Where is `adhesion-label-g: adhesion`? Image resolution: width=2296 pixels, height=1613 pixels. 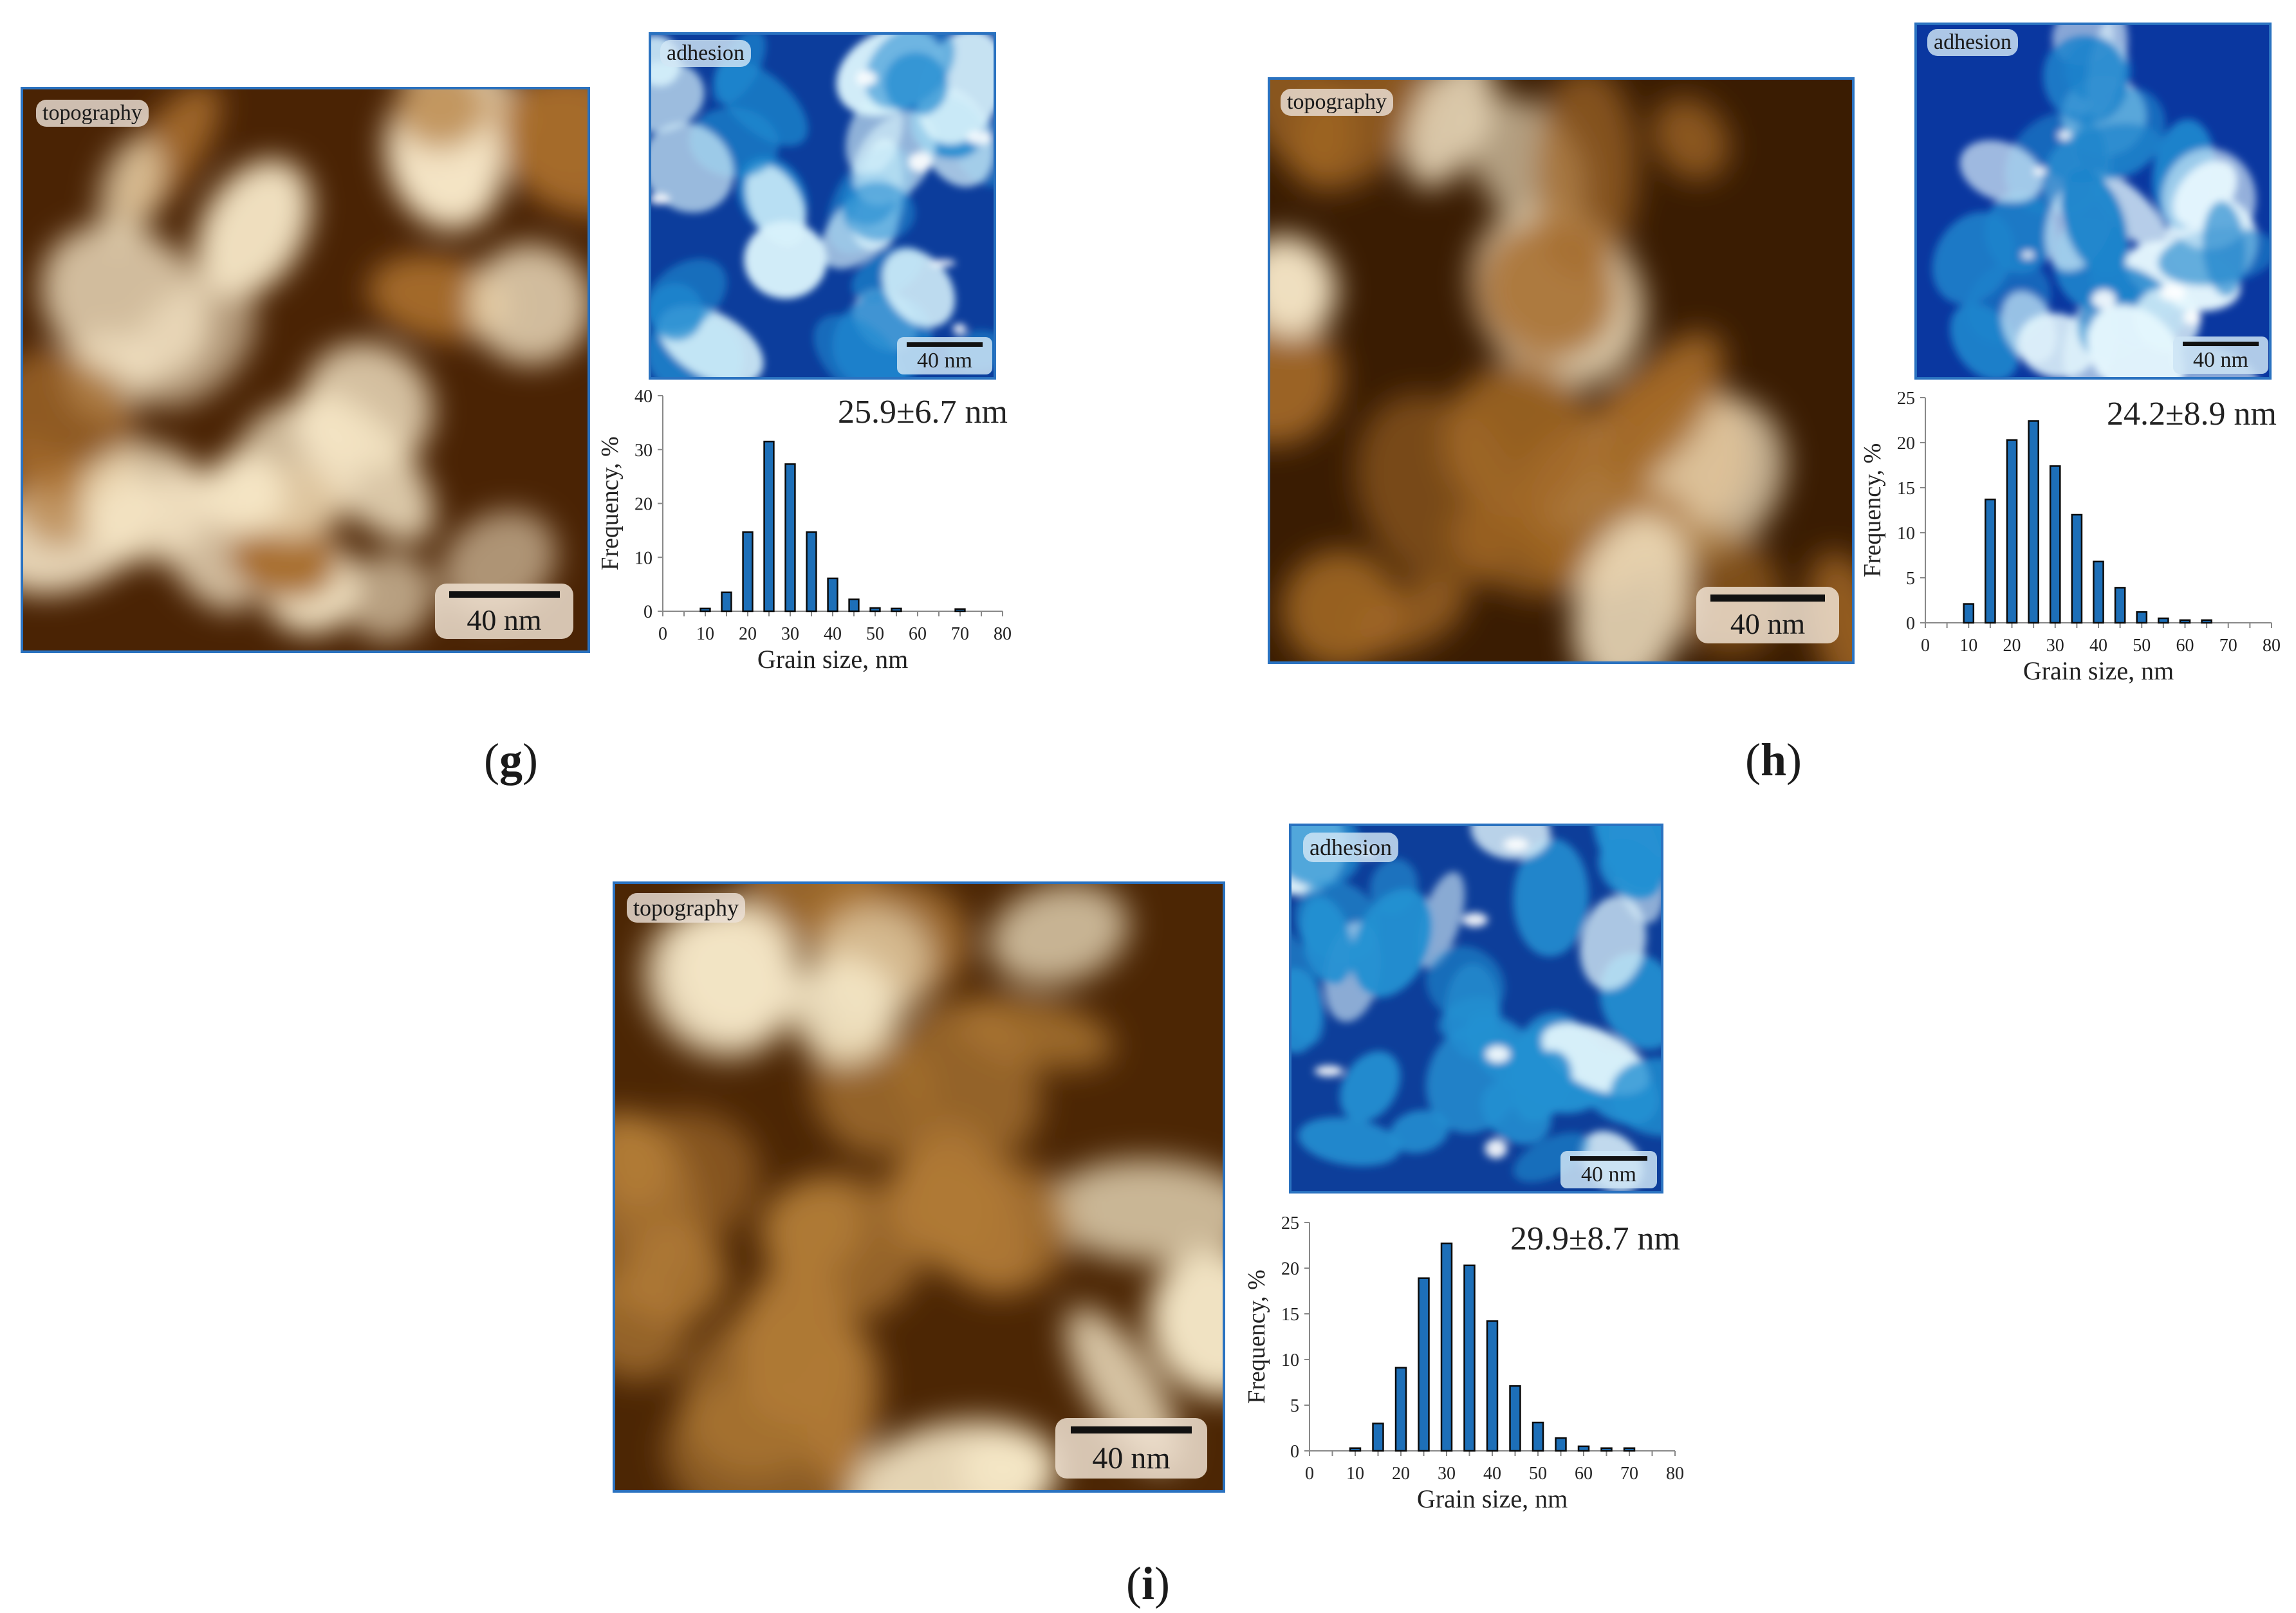 adhesion-label-g: adhesion is located at coordinates (705, 54).